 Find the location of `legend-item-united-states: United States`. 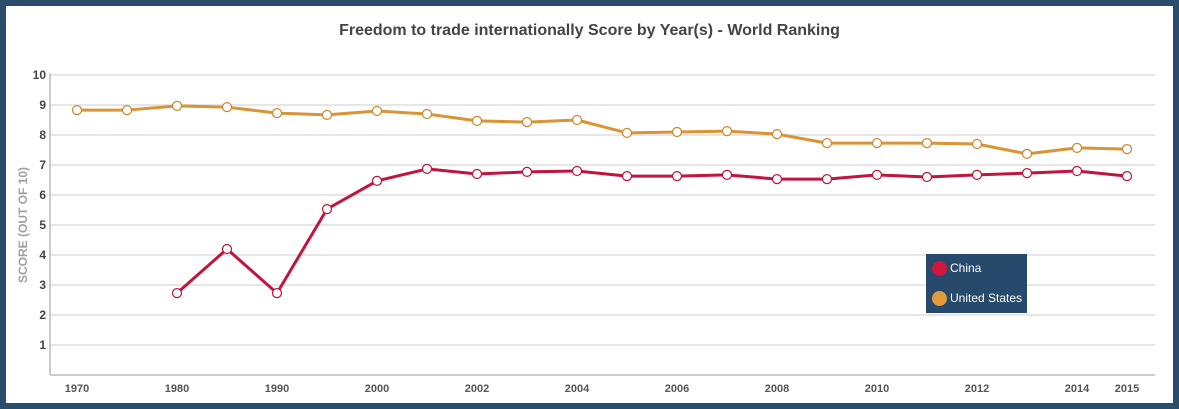

legend-item-united-states: United States is located at coordinates (977, 298).